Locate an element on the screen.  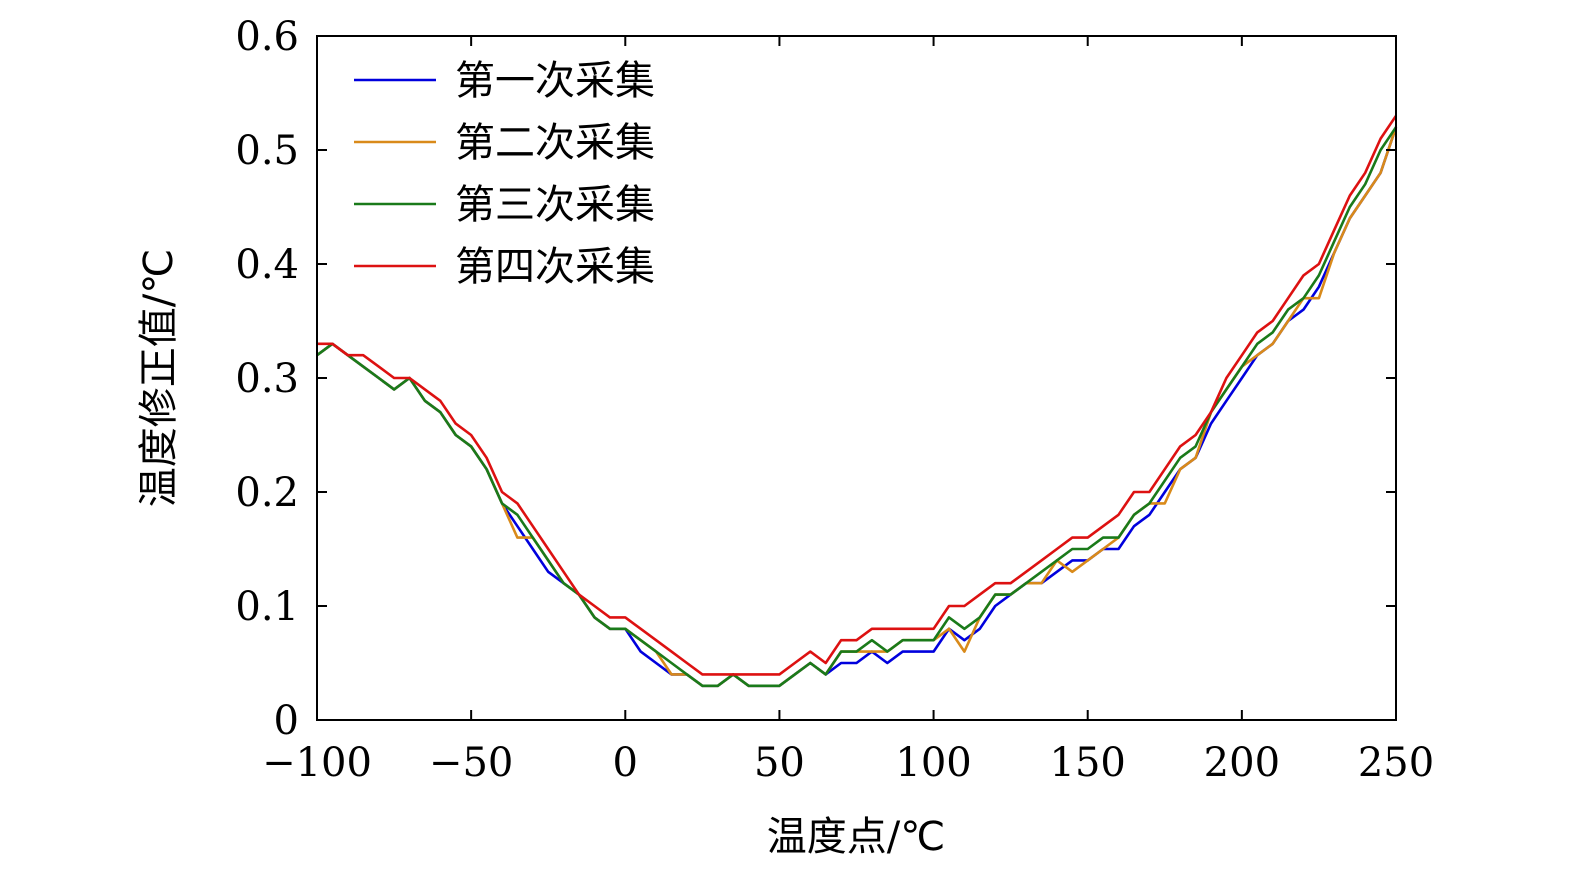
x-tick-label: −50 is located at coordinates (471, 763).